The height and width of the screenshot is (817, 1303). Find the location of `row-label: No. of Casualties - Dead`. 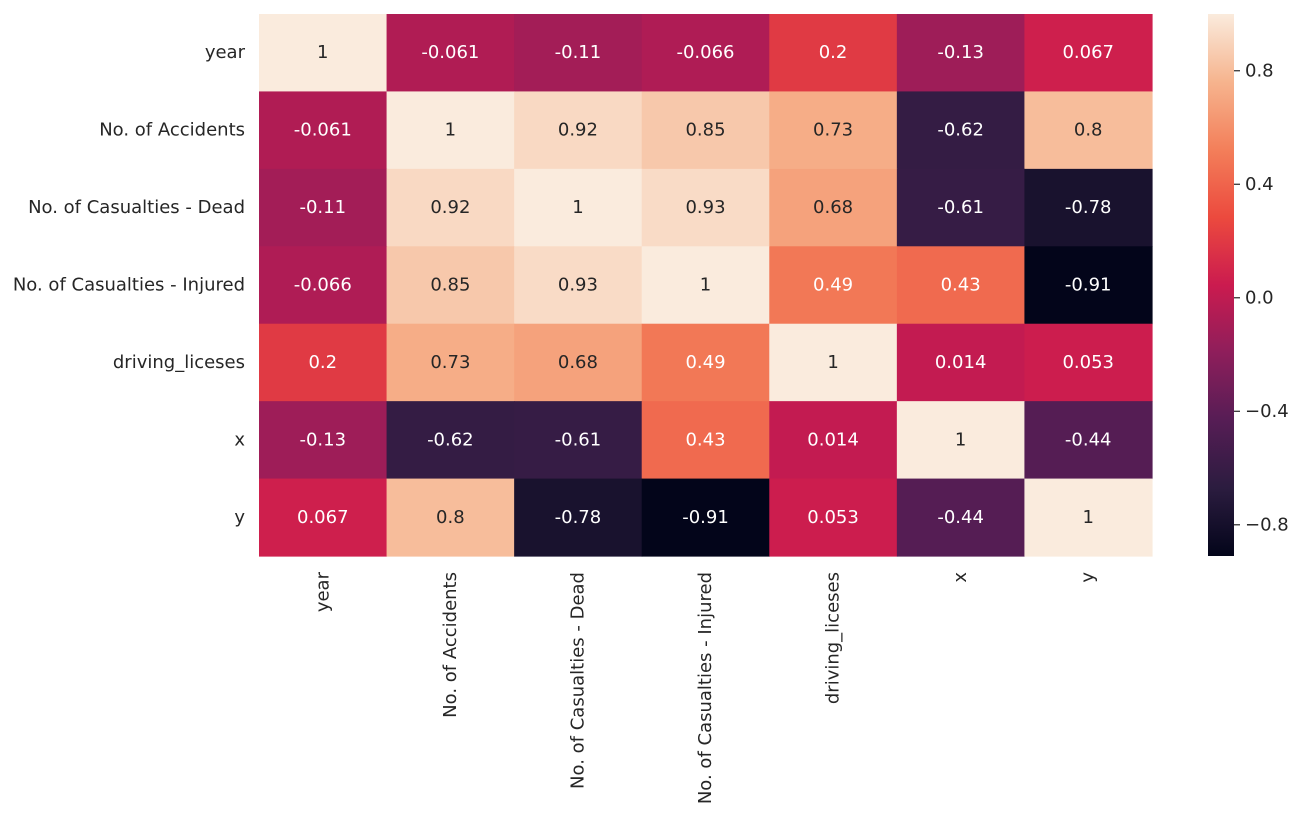

row-label: No. of Casualties - Dead is located at coordinates (136, 207).